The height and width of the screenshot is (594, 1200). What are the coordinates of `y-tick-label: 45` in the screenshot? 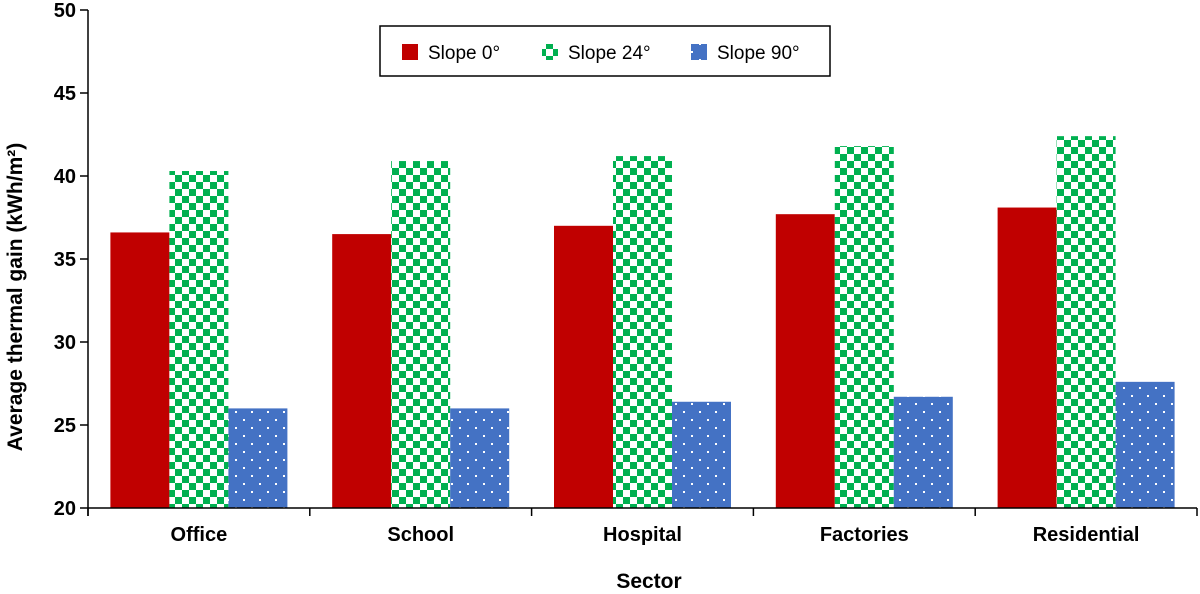 It's located at (65, 94).